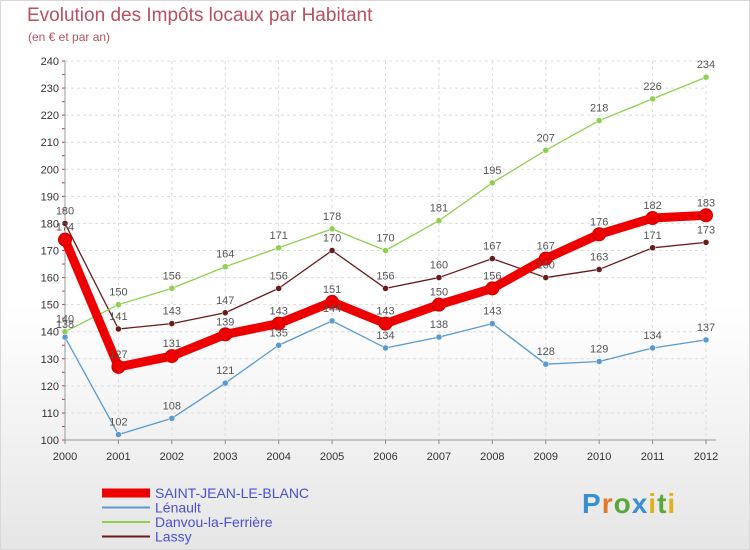 The height and width of the screenshot is (550, 750). Describe the element at coordinates (546, 457) in the screenshot. I see `x-tick-label: 2009` at that location.